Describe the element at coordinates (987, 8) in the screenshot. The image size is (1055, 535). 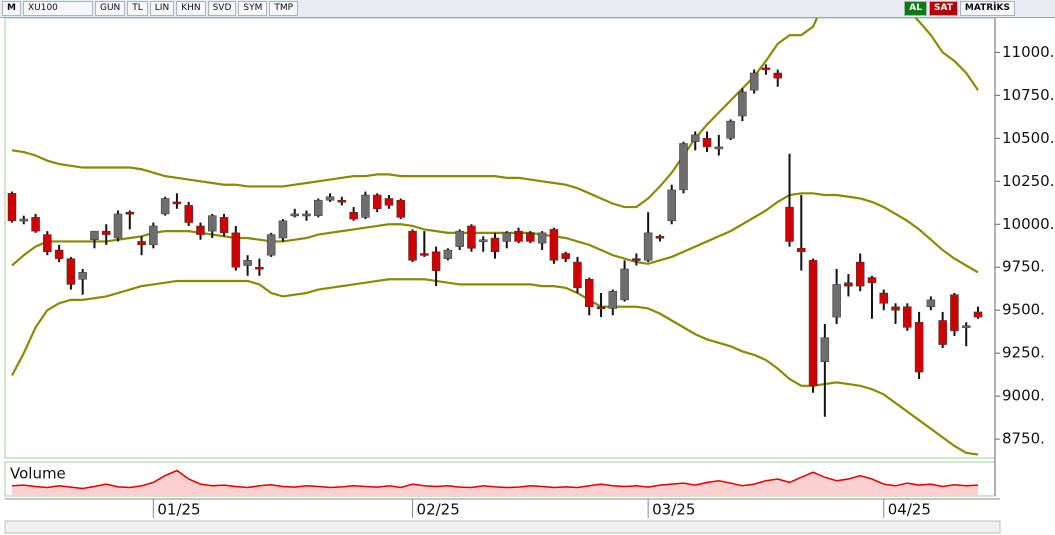
I see `brand: MATRİKS` at that location.